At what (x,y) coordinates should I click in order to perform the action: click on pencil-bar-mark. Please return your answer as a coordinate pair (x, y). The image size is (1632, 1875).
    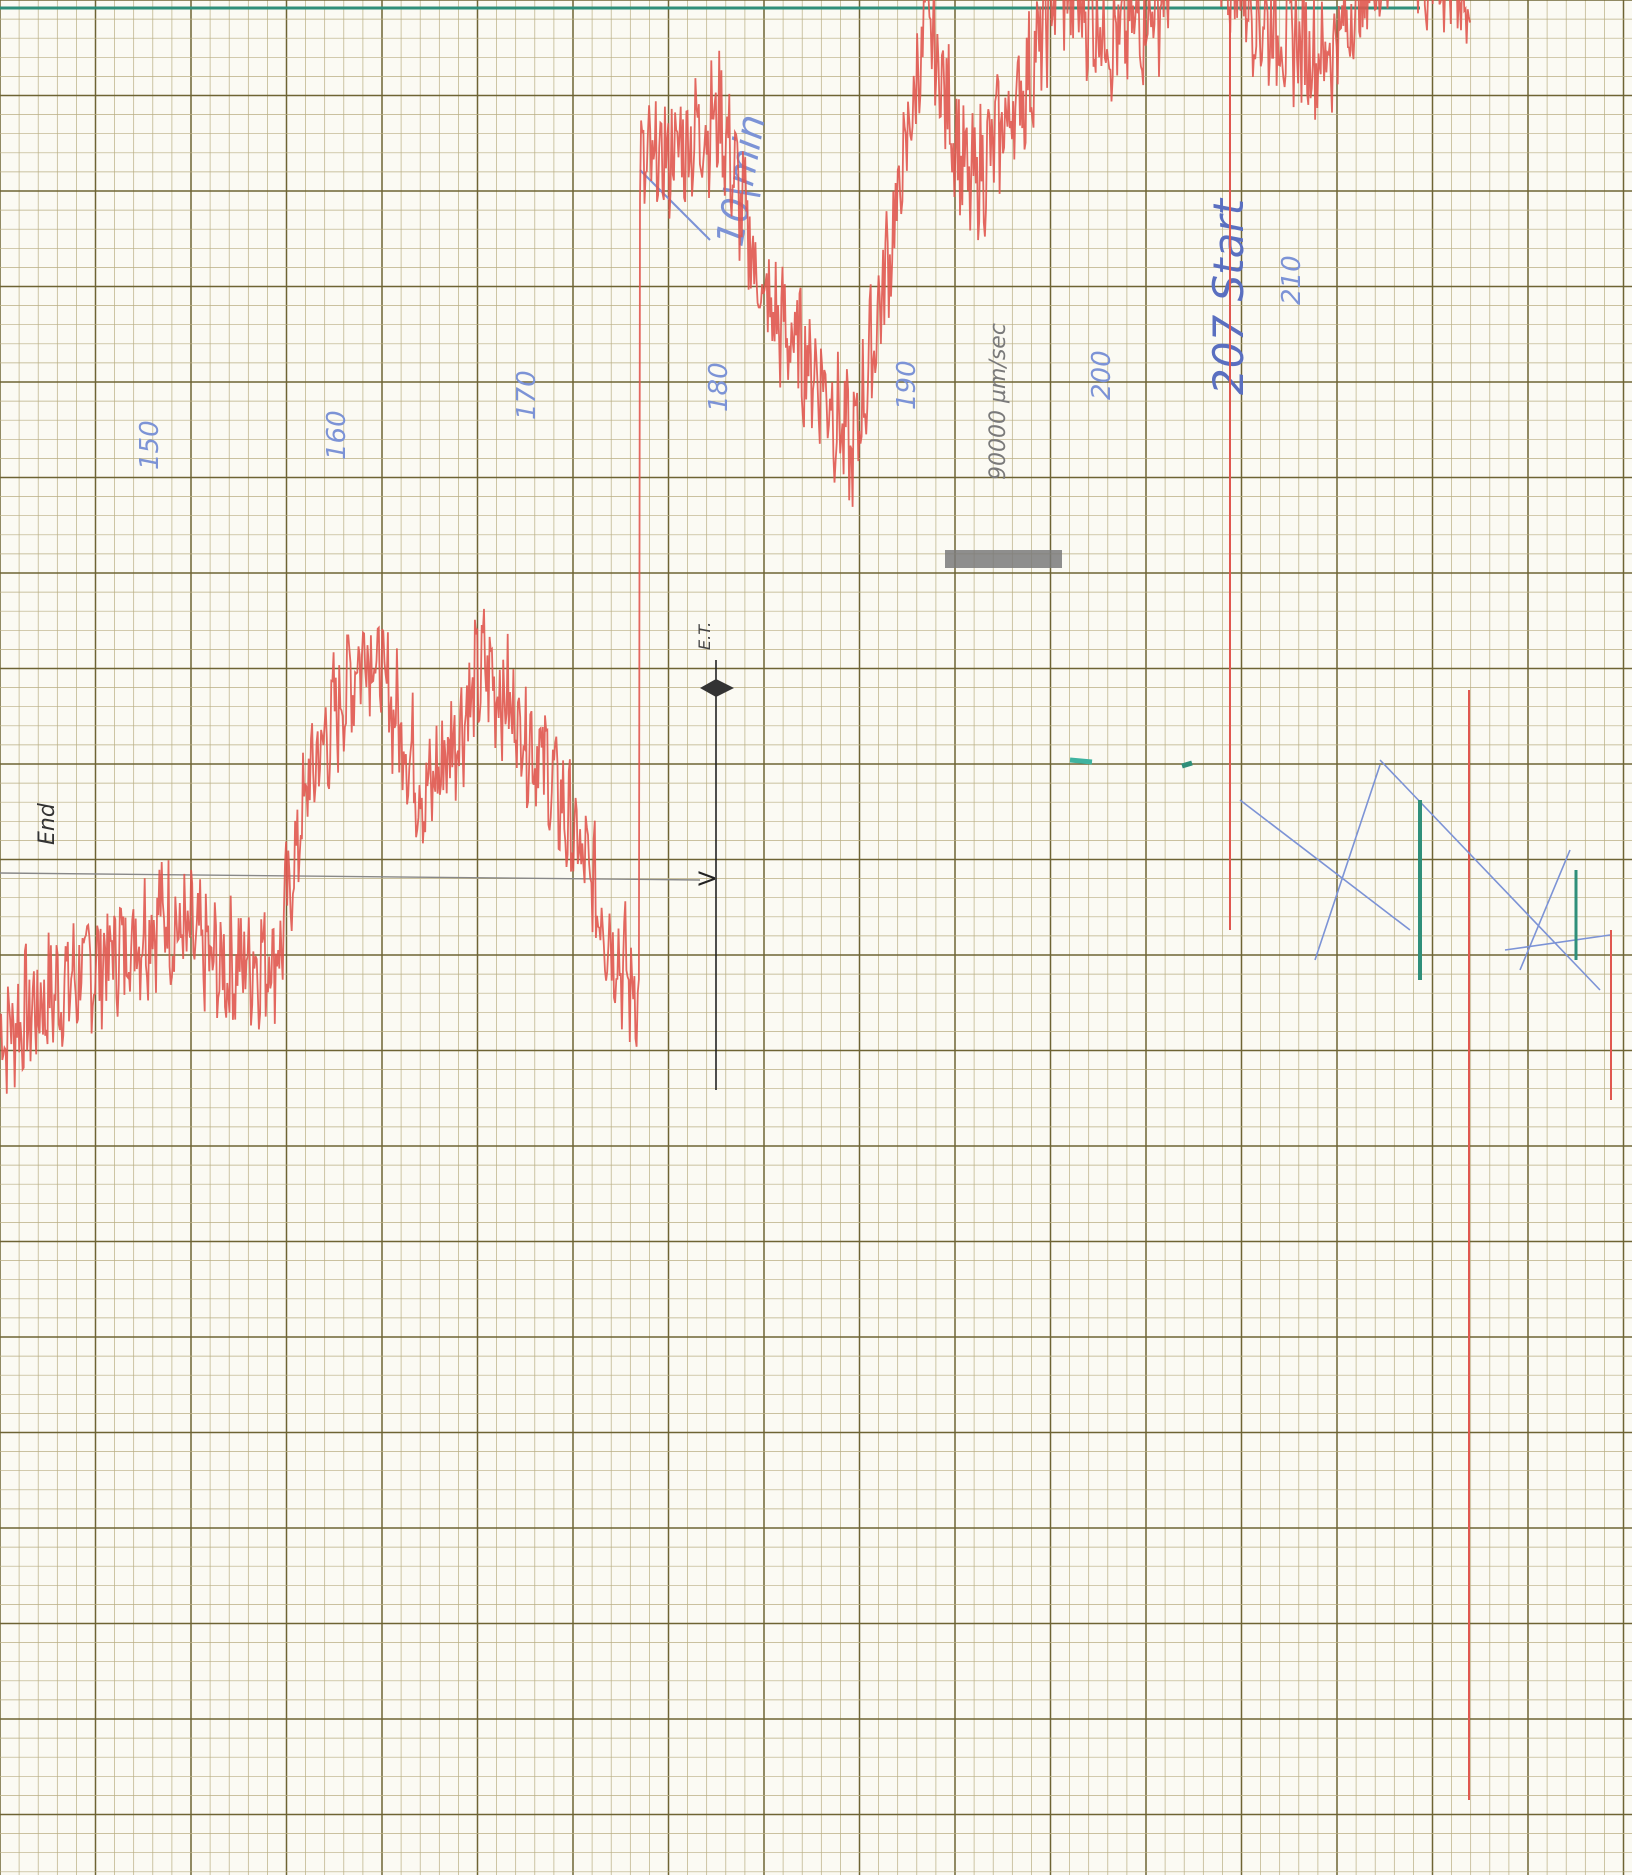
    Looking at the image, I should click on (1003, 559).